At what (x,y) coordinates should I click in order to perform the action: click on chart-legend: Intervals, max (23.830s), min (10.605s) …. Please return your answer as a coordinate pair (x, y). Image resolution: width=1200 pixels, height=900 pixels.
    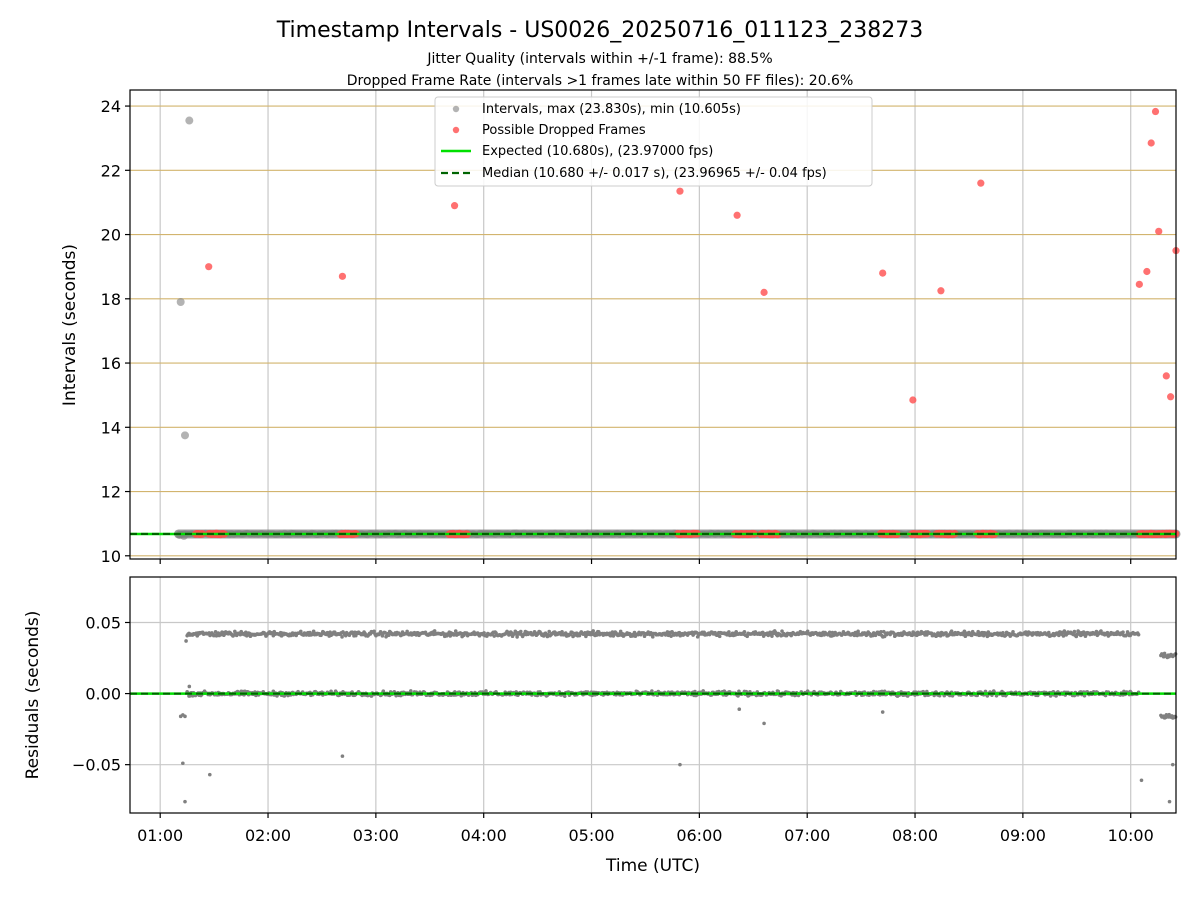
    Looking at the image, I should click on (653, 141).